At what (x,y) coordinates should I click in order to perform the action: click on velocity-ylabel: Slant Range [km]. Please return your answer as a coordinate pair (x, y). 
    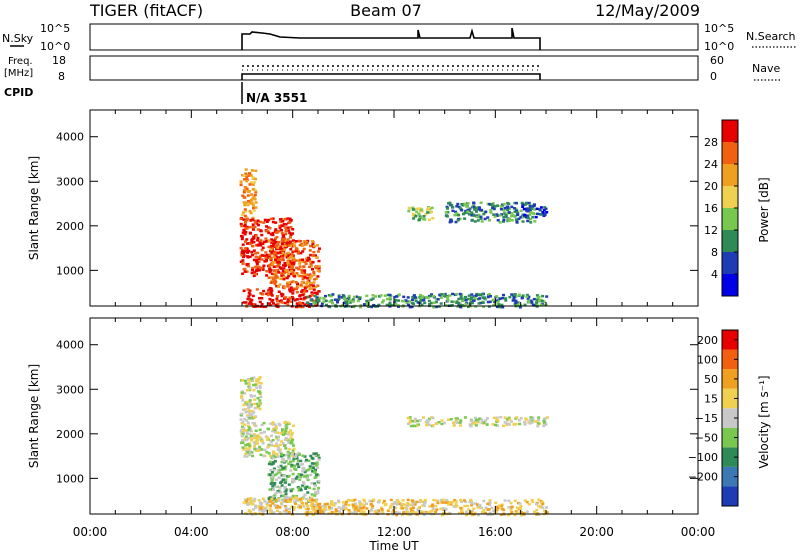
    Looking at the image, I should click on (34, 416).